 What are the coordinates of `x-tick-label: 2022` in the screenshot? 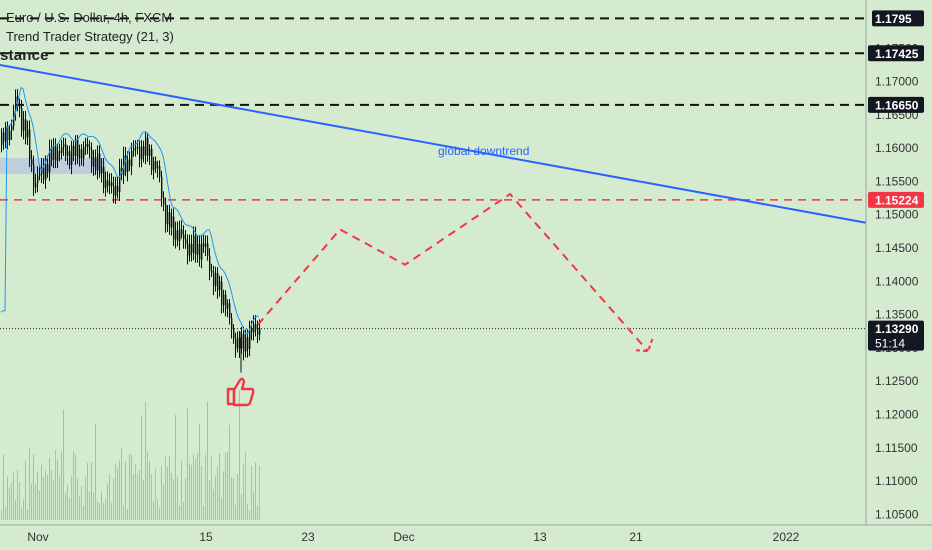 It's located at (786, 537).